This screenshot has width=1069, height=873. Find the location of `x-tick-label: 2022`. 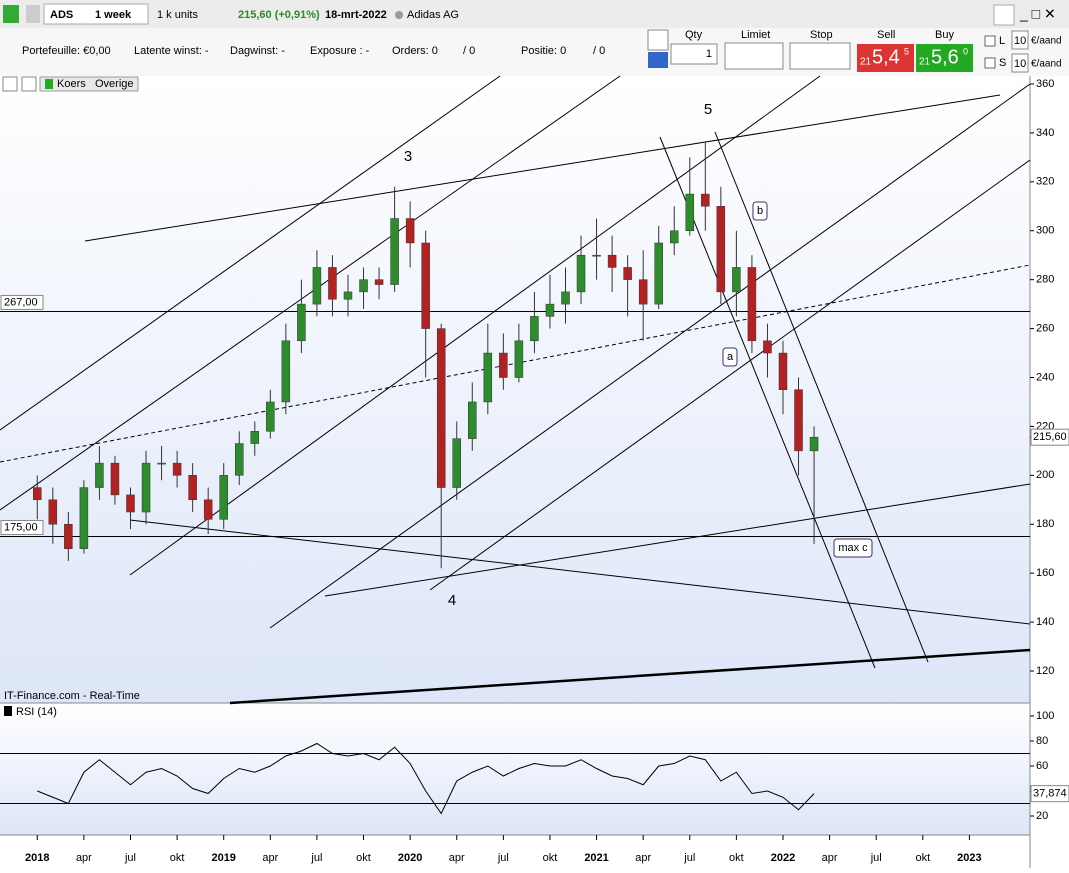

x-tick-label: 2022 is located at coordinates (783, 858).